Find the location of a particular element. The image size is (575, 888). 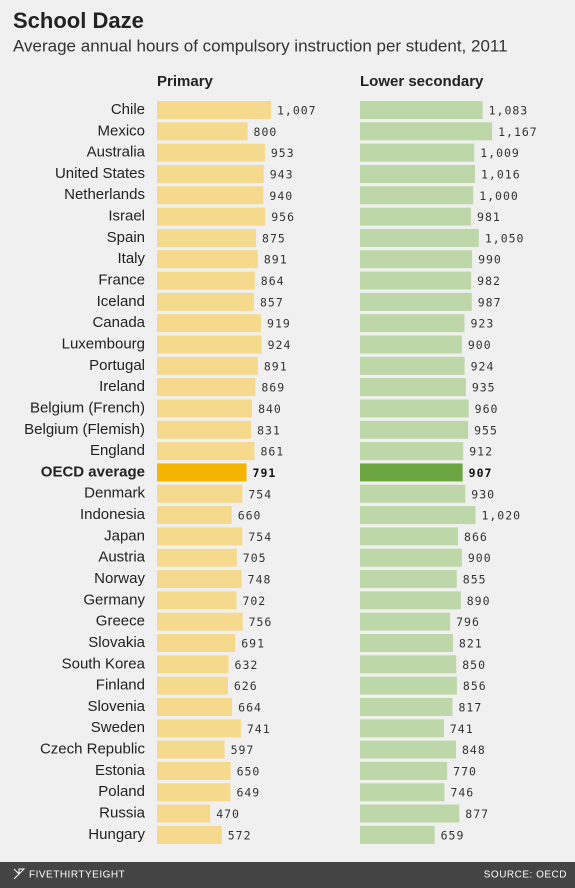

value-label: 821 is located at coordinates (471, 644).